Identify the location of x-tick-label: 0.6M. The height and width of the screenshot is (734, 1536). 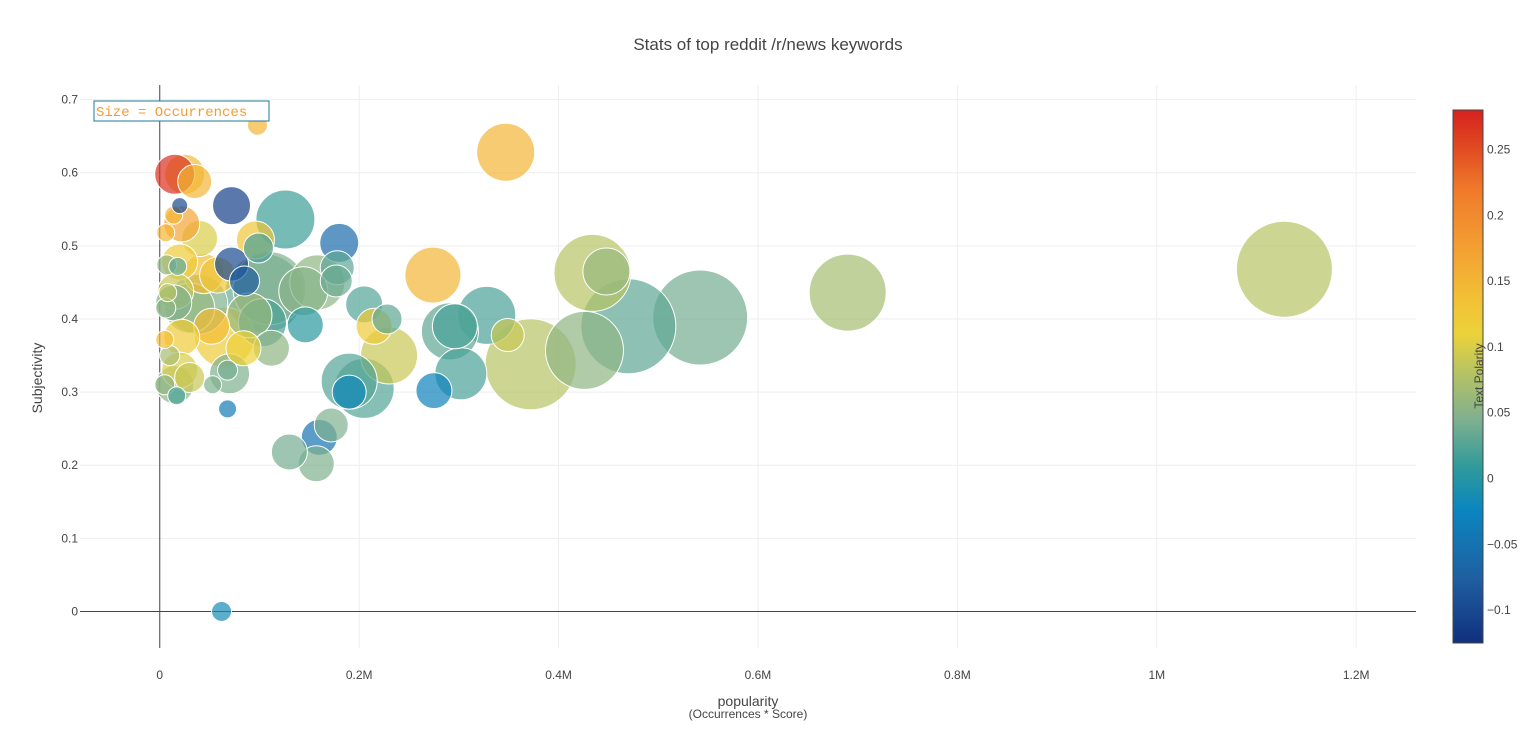
(758, 675).